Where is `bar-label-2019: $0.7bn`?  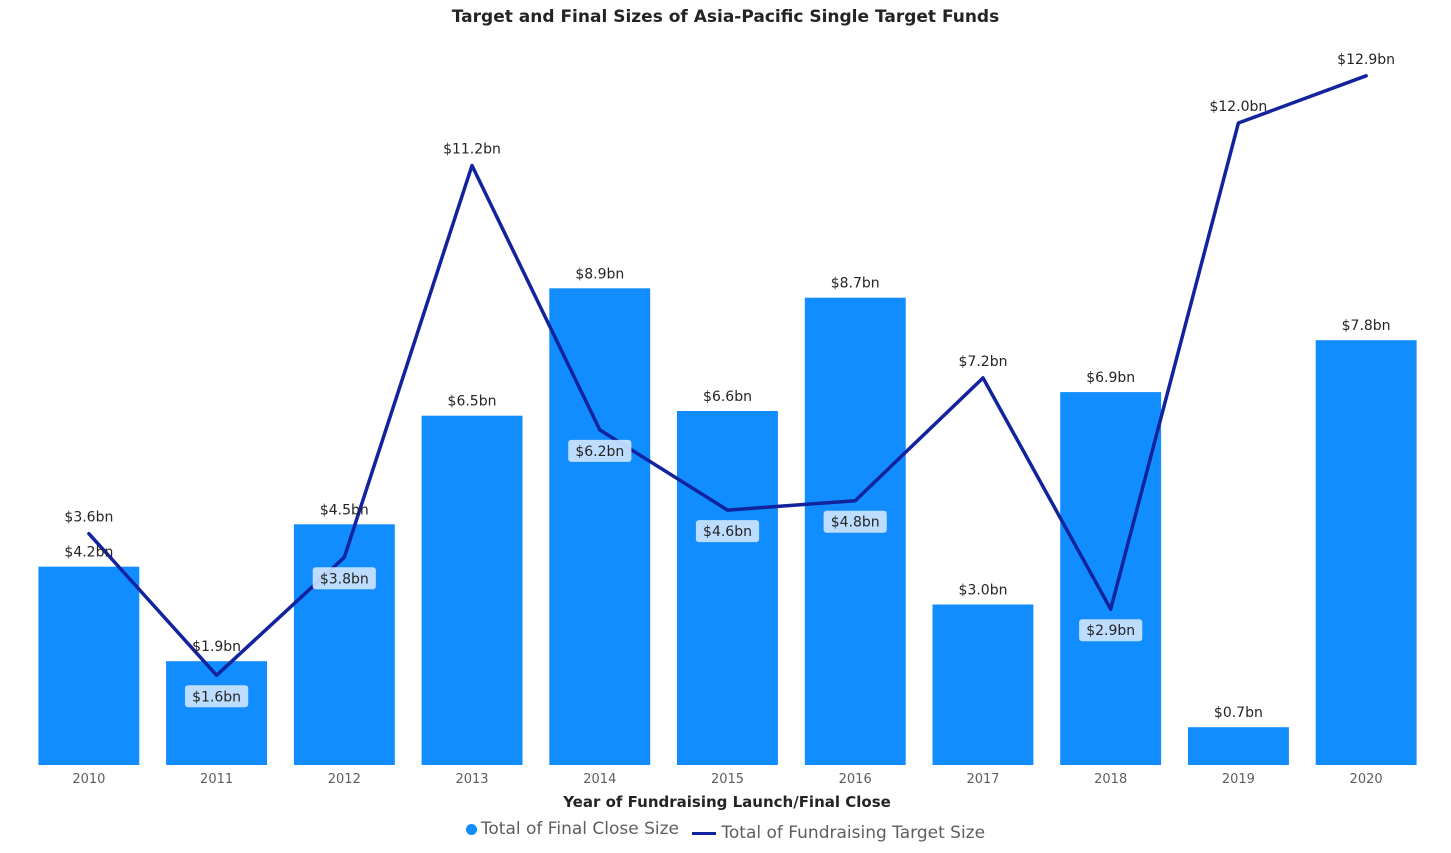
bar-label-2019: $0.7bn is located at coordinates (1238, 713).